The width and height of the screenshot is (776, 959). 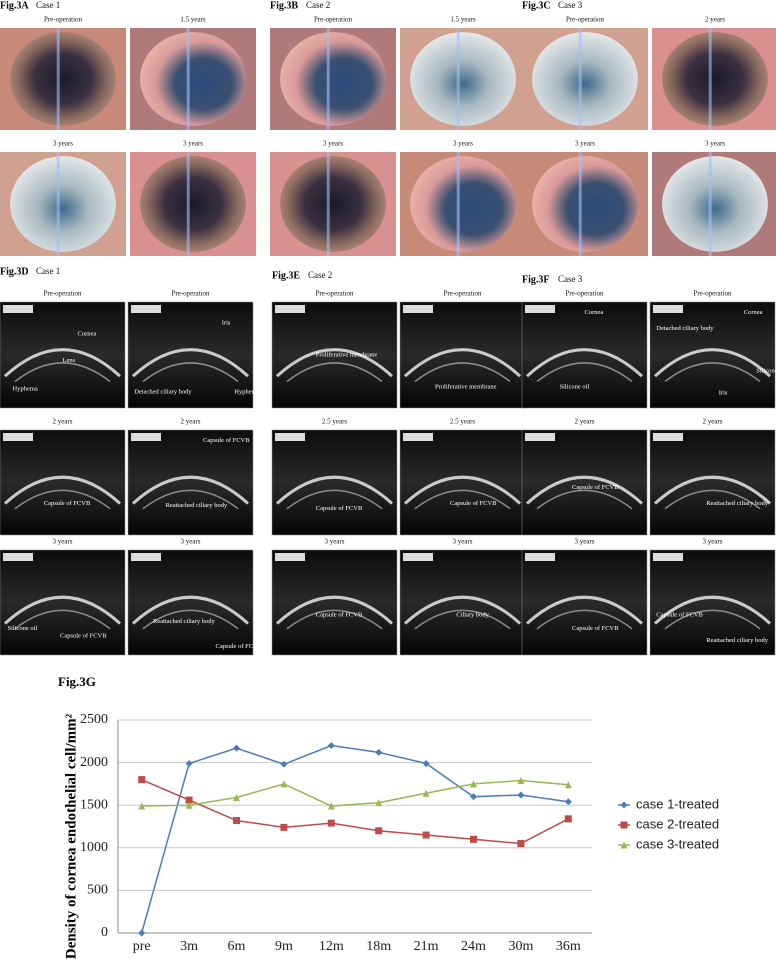 What do you see at coordinates (237, 946) in the screenshot?
I see `x-tick-label: 6m` at bounding box center [237, 946].